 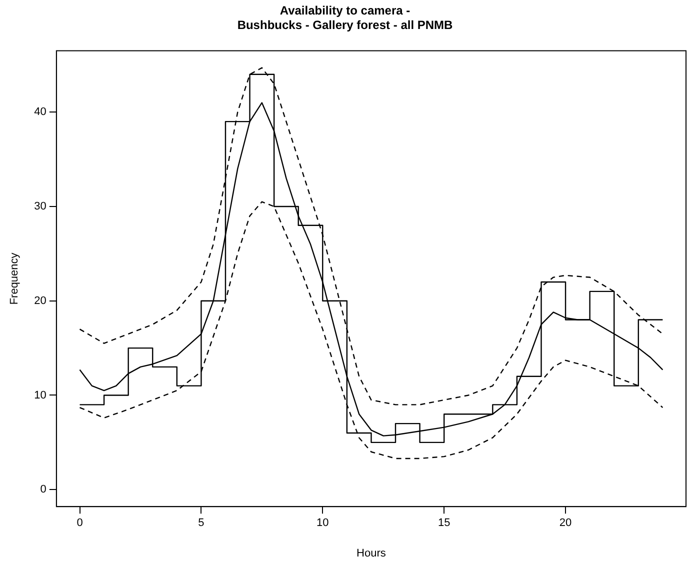 I want to click on y-axis-title: Frequency, so click(x=14, y=278).